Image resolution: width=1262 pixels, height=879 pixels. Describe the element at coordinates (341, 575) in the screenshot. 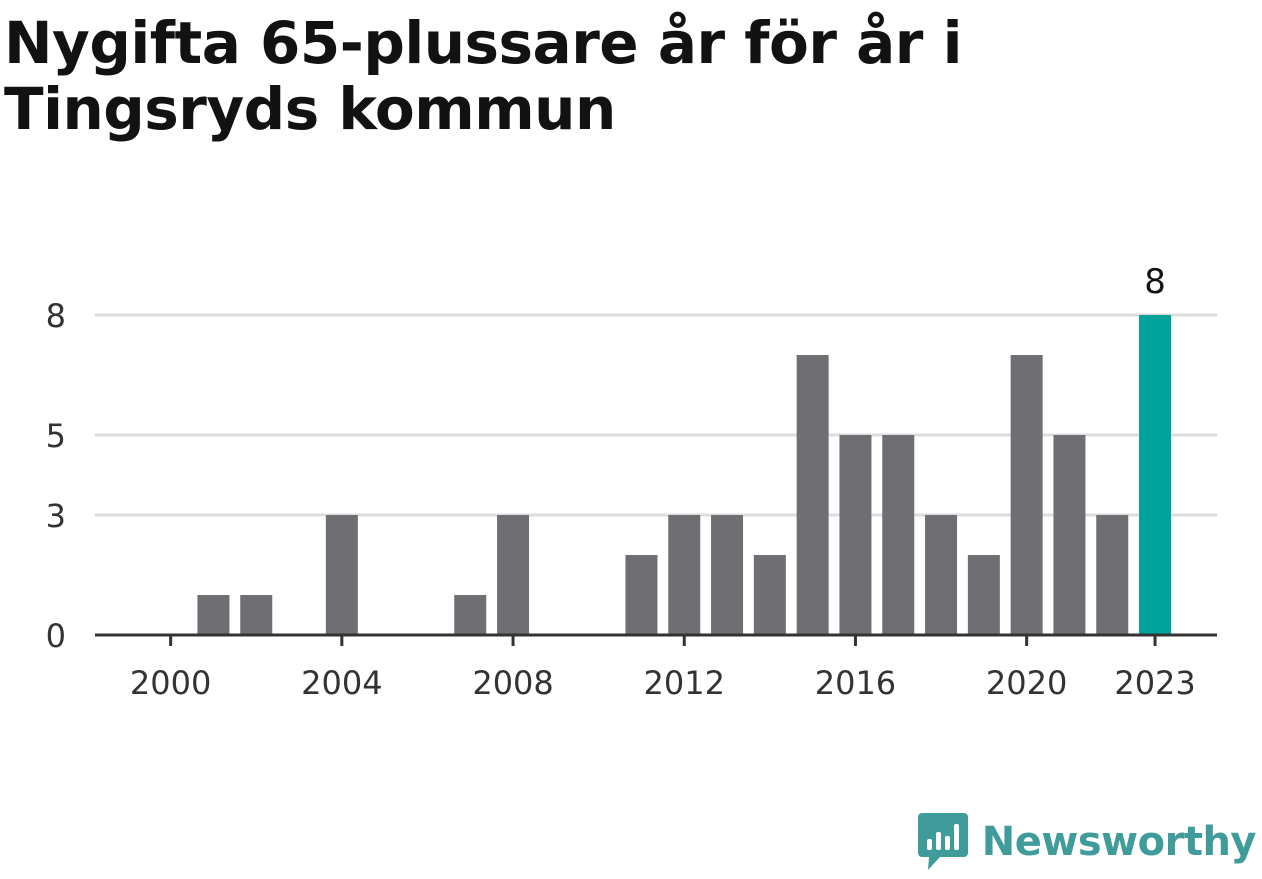

I see `bar-2004` at that location.